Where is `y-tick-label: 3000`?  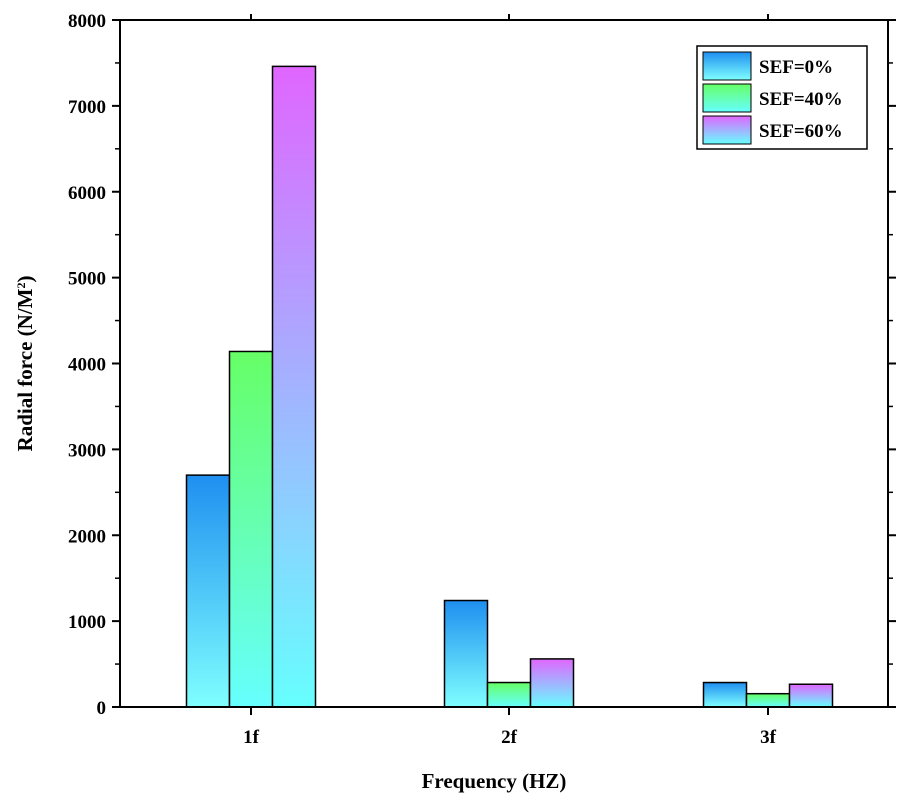 y-tick-label: 3000 is located at coordinates (87, 450).